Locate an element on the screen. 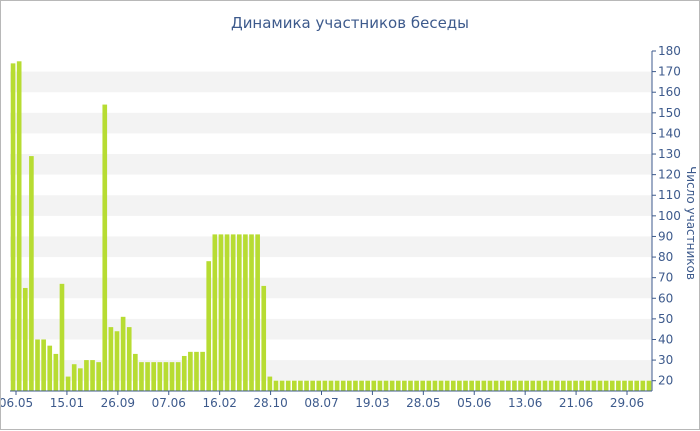  x-tick-label: 16.02 is located at coordinates (219, 403).